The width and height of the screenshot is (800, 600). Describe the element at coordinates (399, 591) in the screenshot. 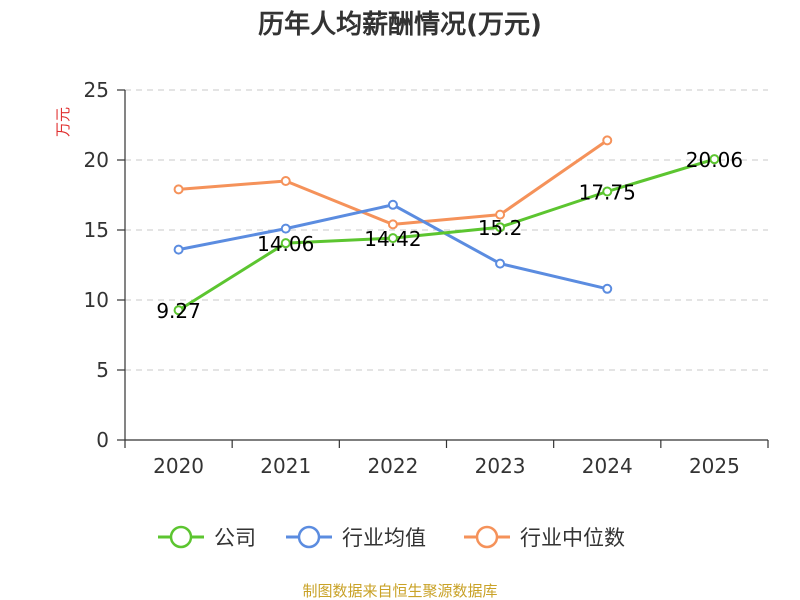

I see `source-note: 制图数据来自恒生聚源数据库` at that location.